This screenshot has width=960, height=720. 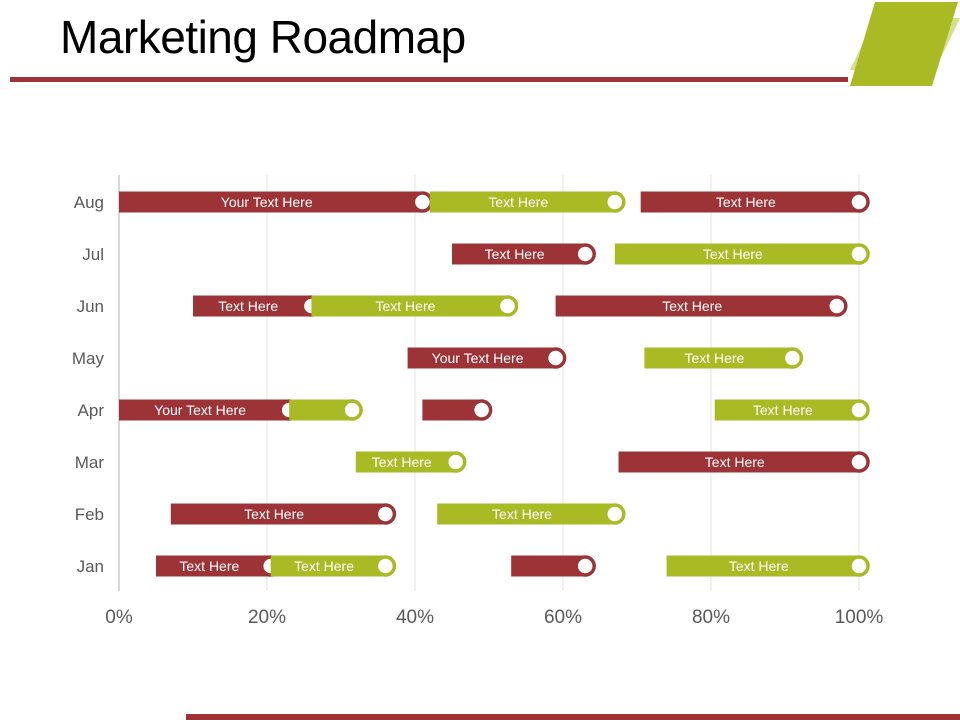 I want to click on y-tick-label: Mar, so click(x=90, y=462).